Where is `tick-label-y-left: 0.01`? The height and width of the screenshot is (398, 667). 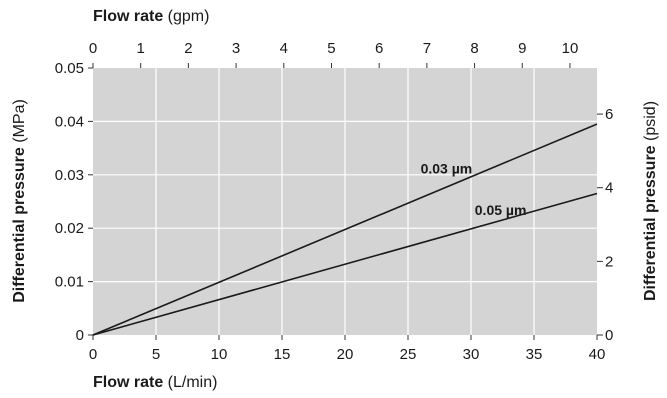 tick-label-y-left: 0.01 is located at coordinates (69, 282).